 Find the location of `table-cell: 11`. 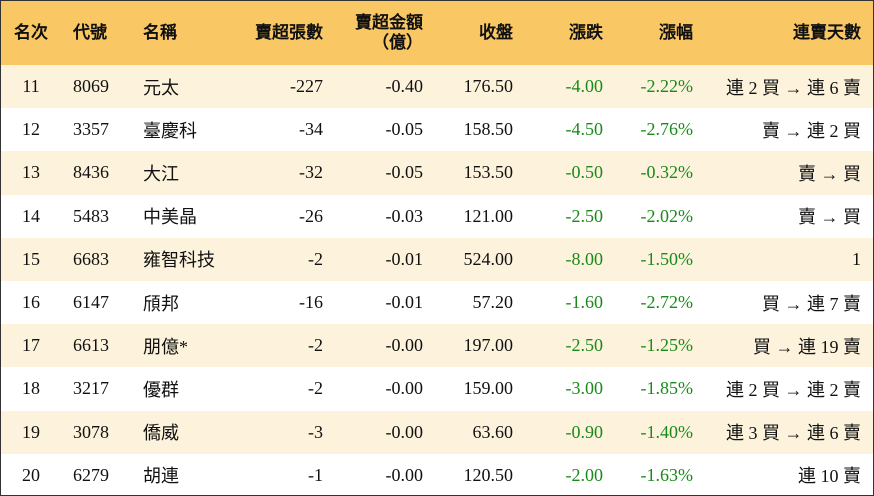

table-cell: 11 is located at coordinates (31, 87).